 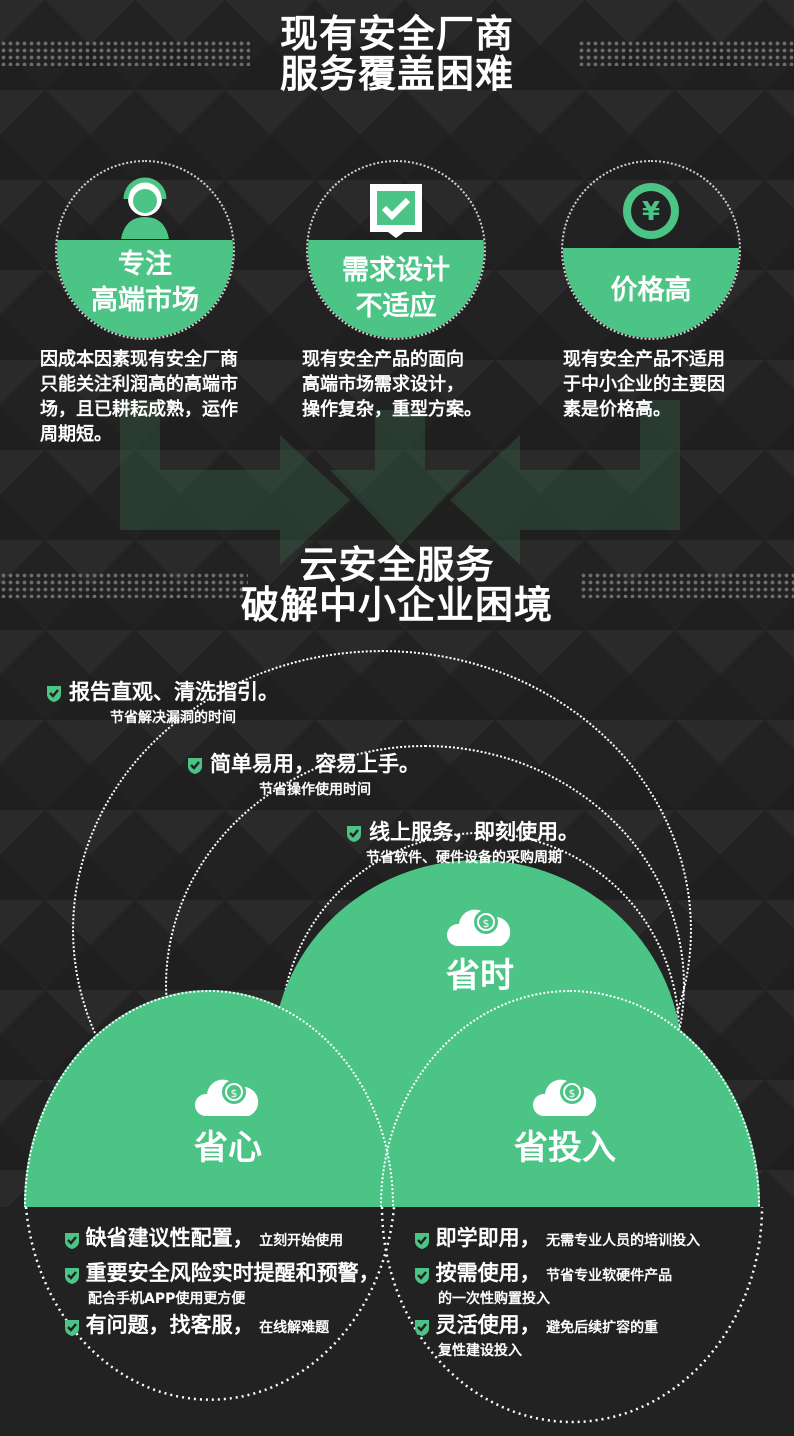 What do you see at coordinates (139, 384) in the screenshot?
I see `desc-line: 只能关注利润高的高端市` at bounding box center [139, 384].